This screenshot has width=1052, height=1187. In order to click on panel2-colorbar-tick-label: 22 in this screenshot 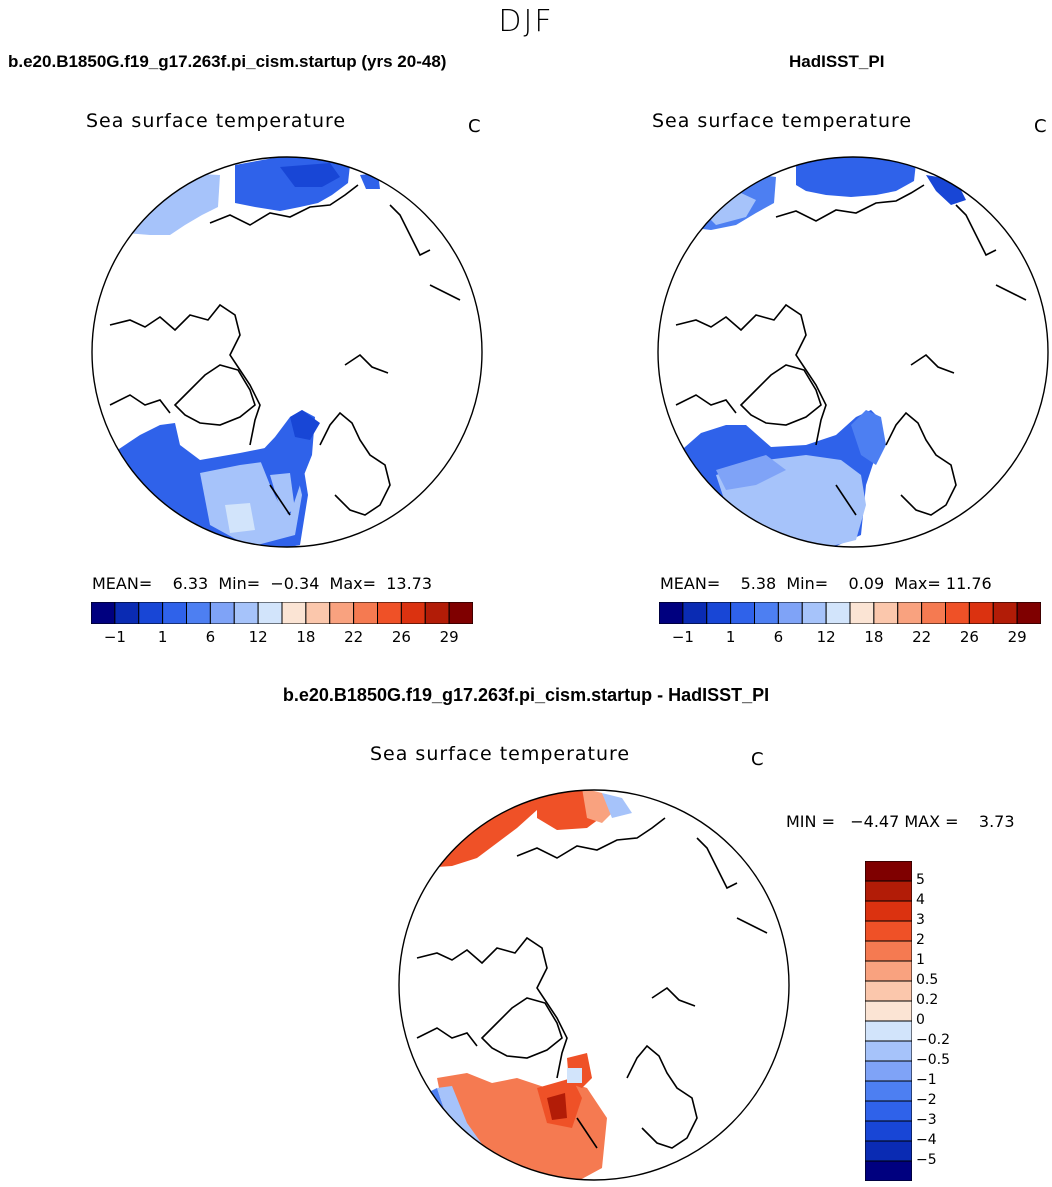, I will do `click(922, 637)`.